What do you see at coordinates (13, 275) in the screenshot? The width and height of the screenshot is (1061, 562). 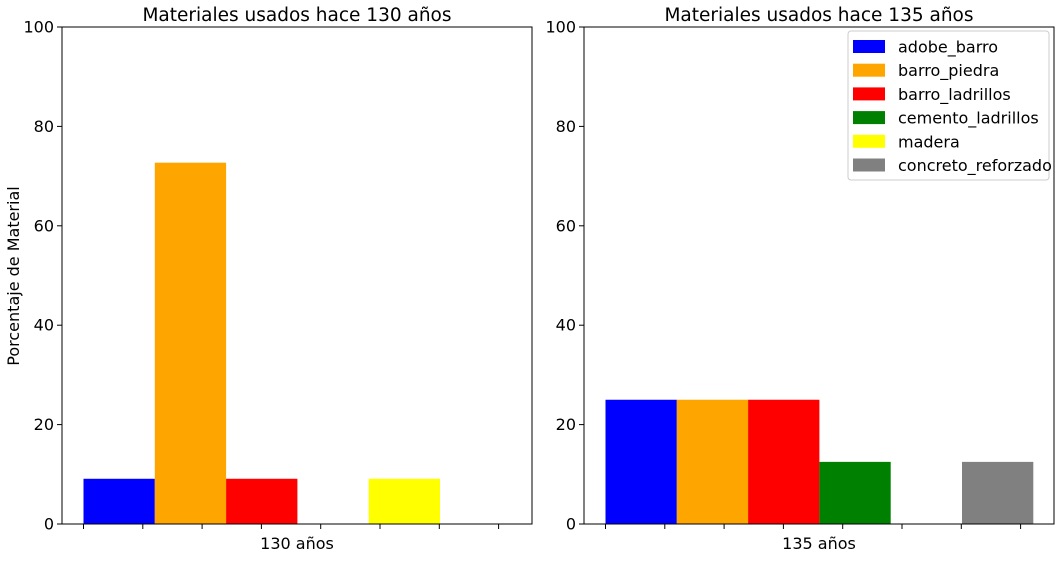 I see `figure-ylabel: Porcentaje de Material` at bounding box center [13, 275].